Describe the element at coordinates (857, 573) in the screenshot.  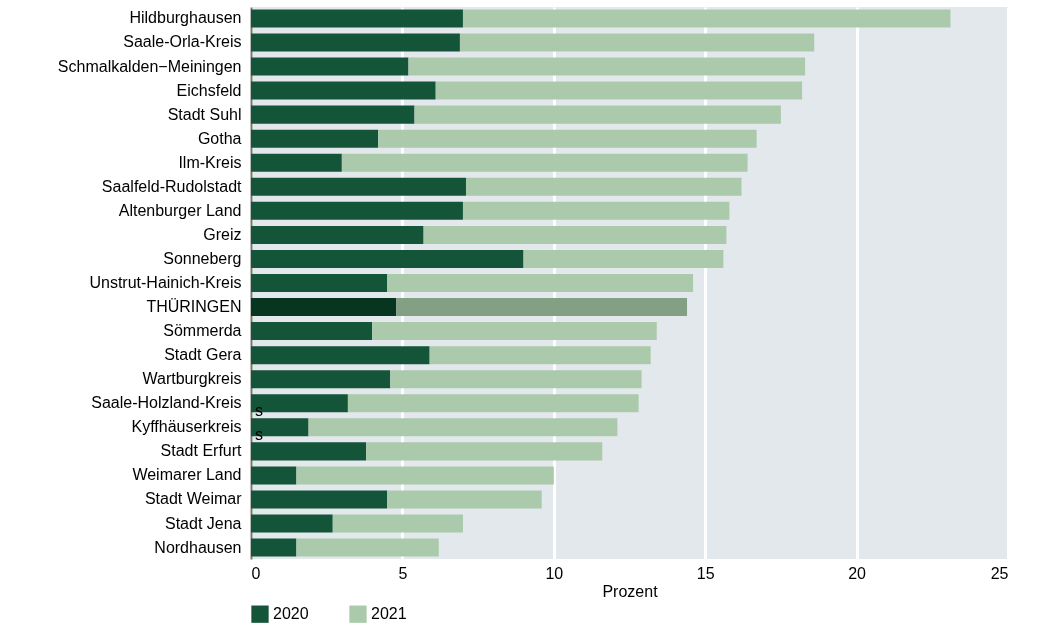
I see `x-tick-label: 20` at that location.